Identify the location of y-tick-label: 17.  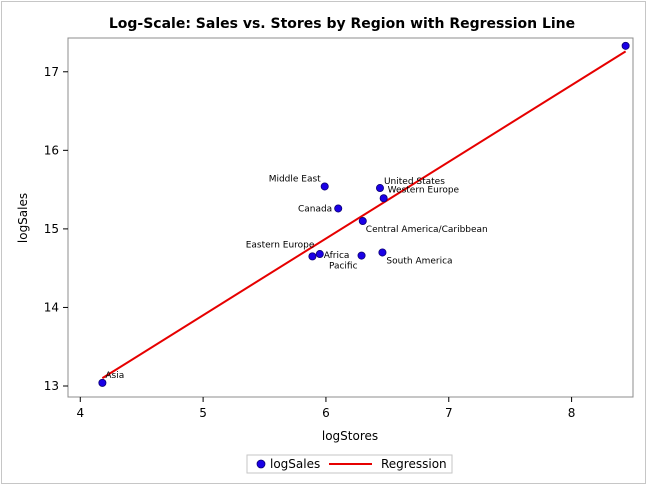
(51, 72).